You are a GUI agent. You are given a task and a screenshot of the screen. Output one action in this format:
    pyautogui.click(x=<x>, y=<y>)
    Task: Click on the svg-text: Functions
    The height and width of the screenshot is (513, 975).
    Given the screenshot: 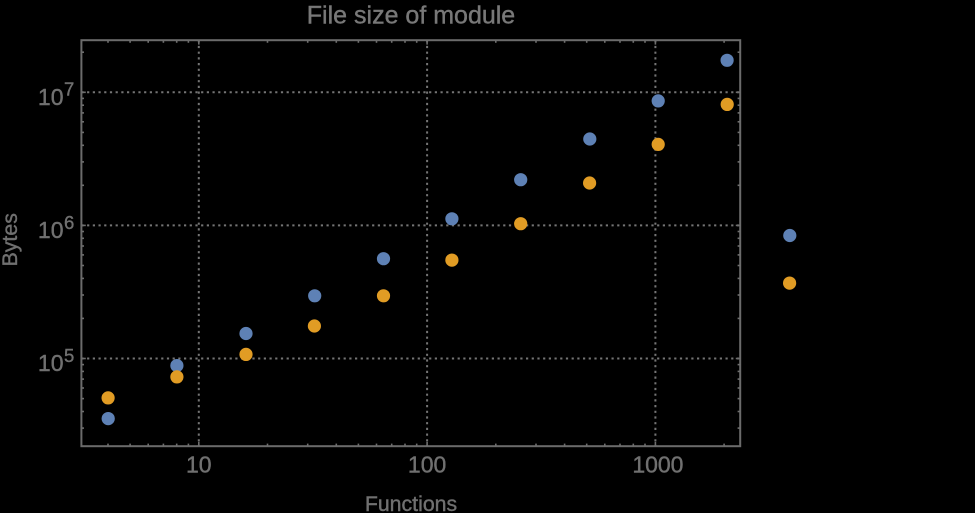 What is the action you would take?
    pyautogui.click(x=411, y=502)
    